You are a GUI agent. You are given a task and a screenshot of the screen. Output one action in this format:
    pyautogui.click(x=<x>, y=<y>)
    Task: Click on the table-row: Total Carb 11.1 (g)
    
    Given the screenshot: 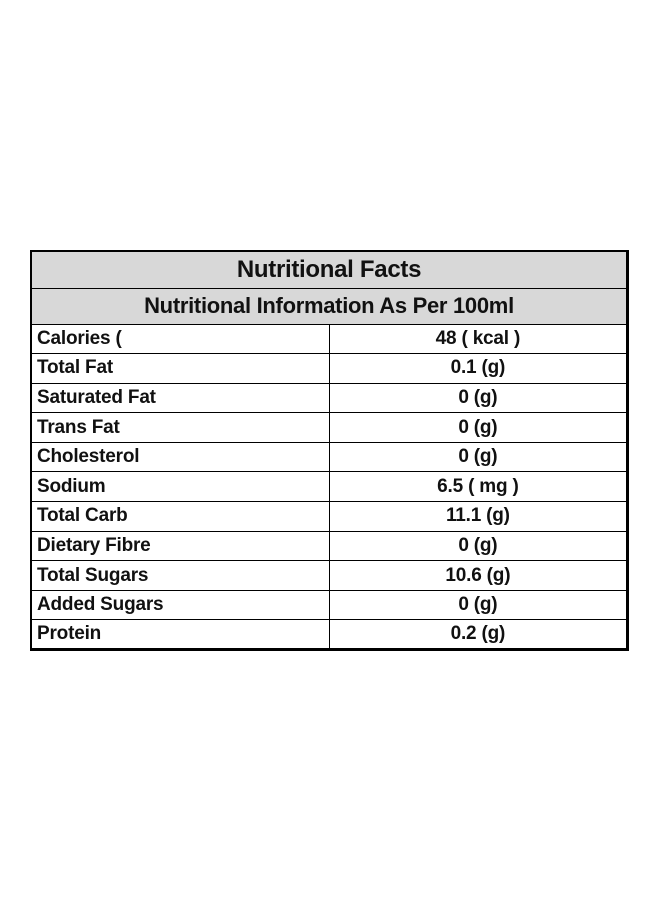 What is the action you would take?
    pyautogui.click(x=329, y=516)
    